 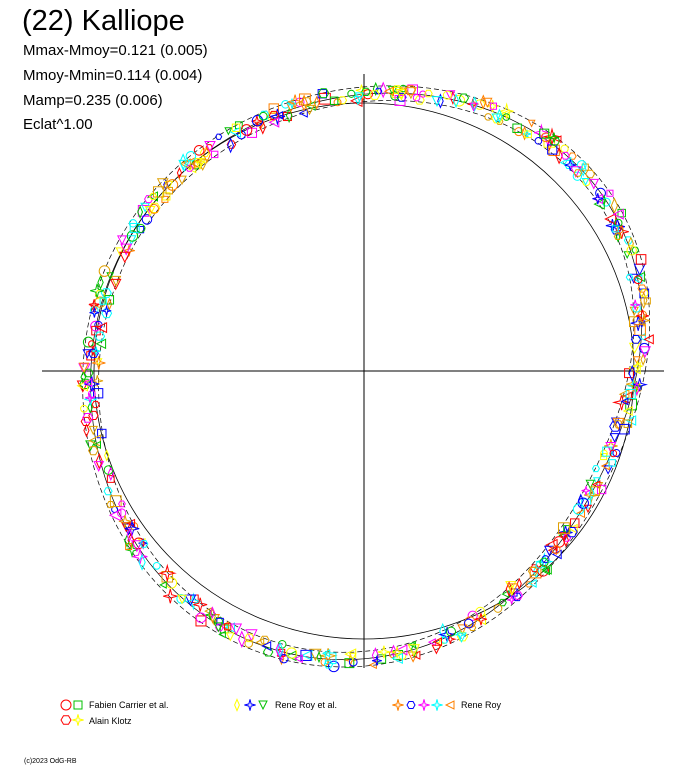 What do you see at coordinates (424, 705) in the screenshot?
I see `legend-marker-trefoil` at bounding box center [424, 705].